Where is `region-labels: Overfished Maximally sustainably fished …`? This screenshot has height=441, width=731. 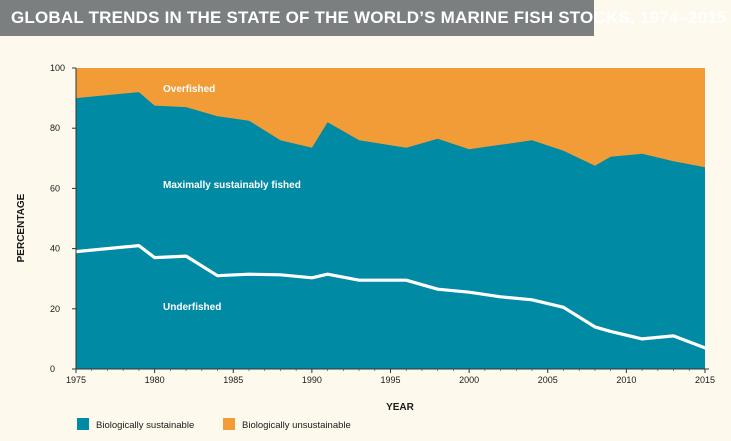 region-labels: Overfished Maximally sustainably fished … is located at coordinates (232, 198).